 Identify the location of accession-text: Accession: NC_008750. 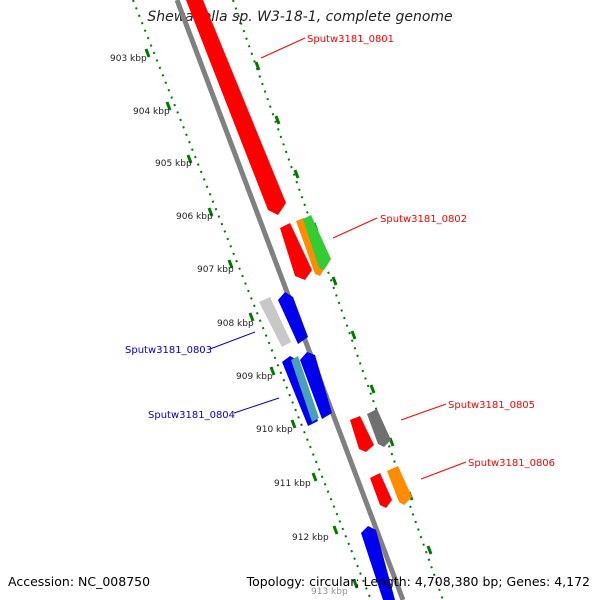
(79, 581).